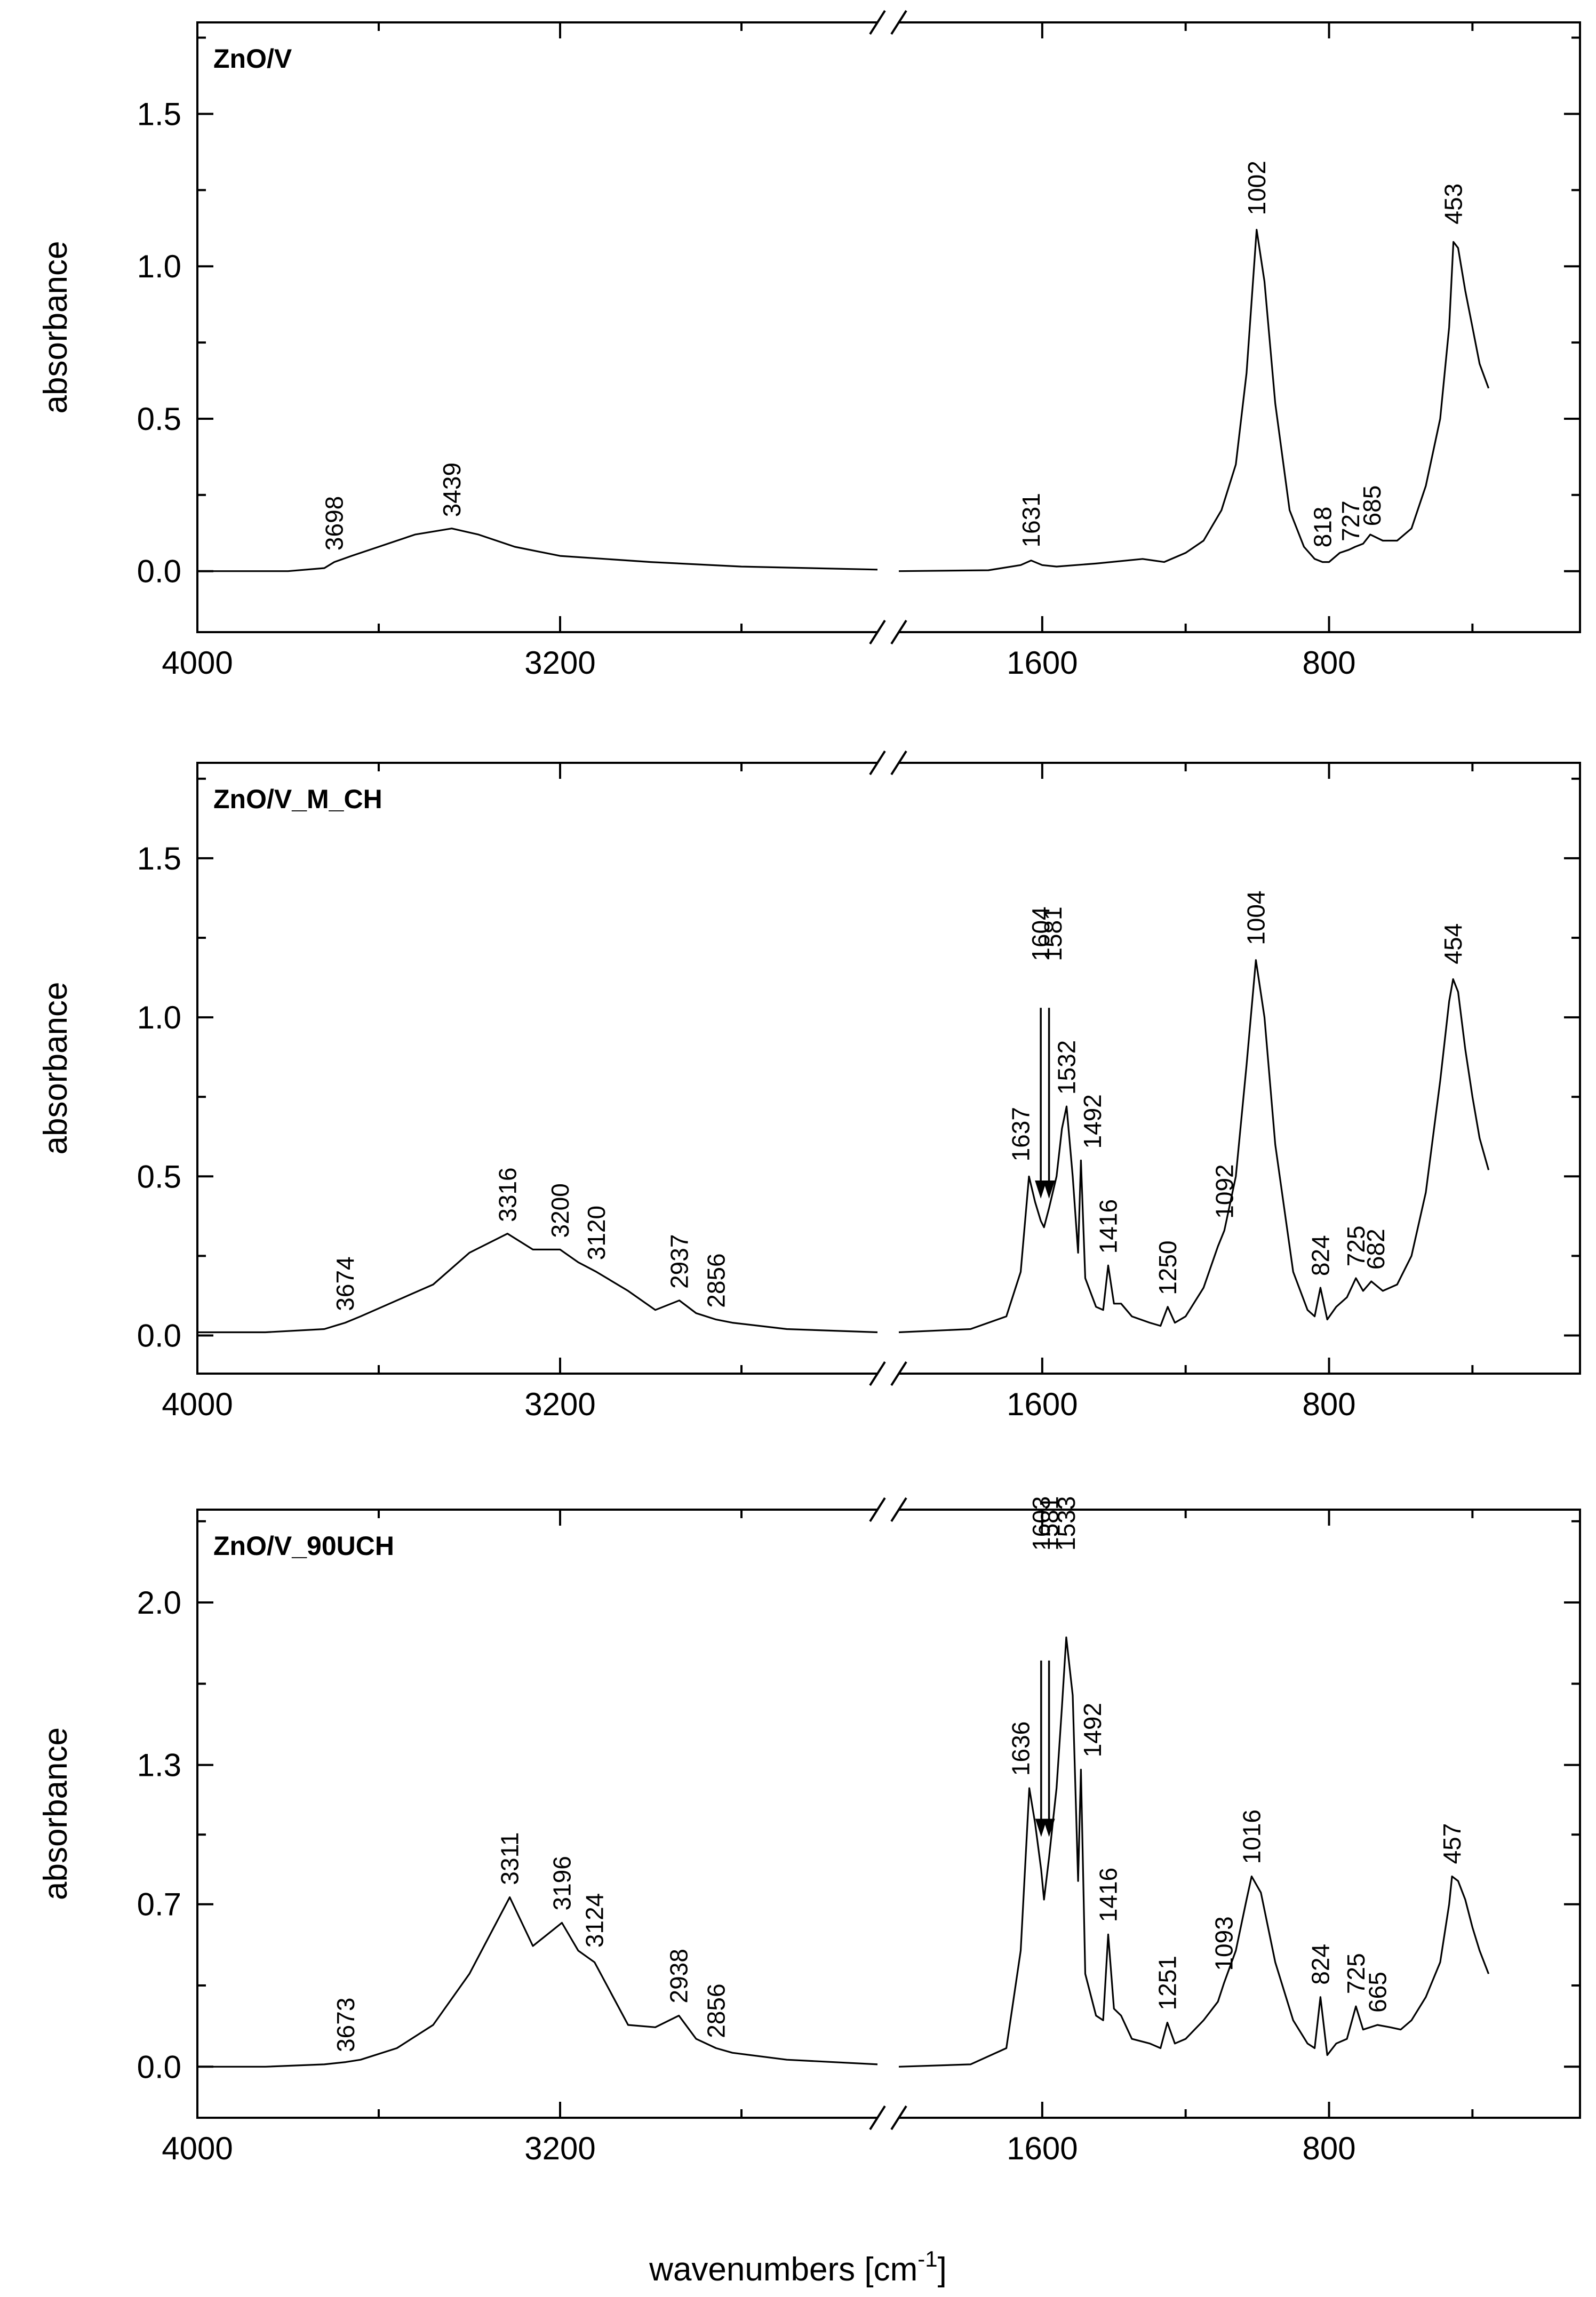 Image resolution: width=1596 pixels, height=2297 pixels. What do you see at coordinates (1066, 1523) in the screenshot?
I see `peak-label: 1533` at bounding box center [1066, 1523].